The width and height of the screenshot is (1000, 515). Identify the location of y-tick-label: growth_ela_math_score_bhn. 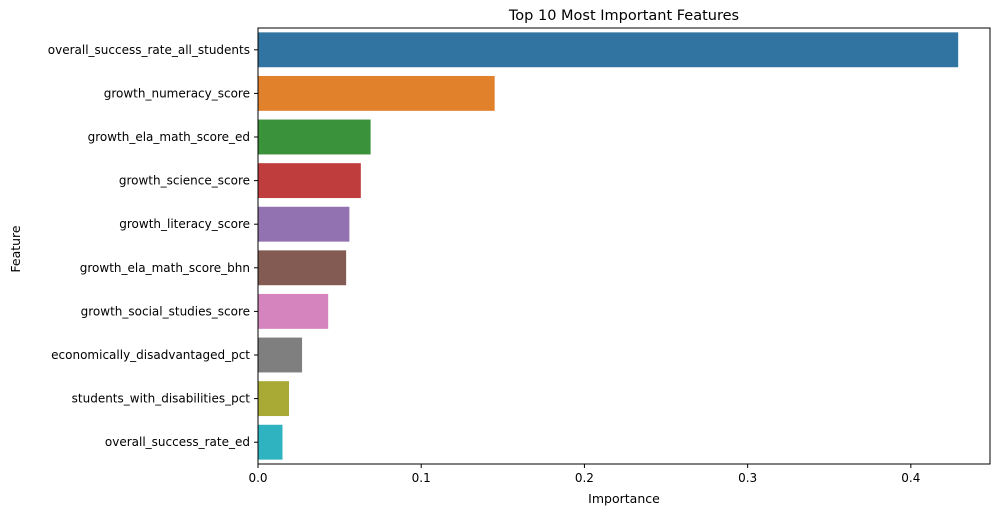
(165, 268).